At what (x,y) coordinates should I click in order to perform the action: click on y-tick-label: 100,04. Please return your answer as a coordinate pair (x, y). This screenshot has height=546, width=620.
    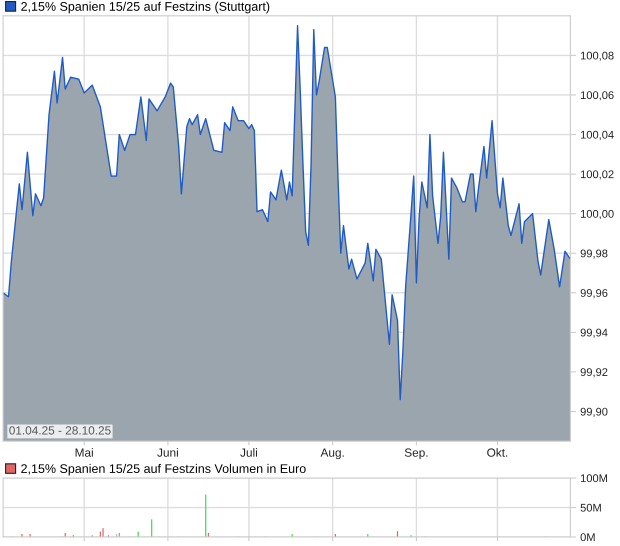
    Looking at the image, I should click on (597, 135).